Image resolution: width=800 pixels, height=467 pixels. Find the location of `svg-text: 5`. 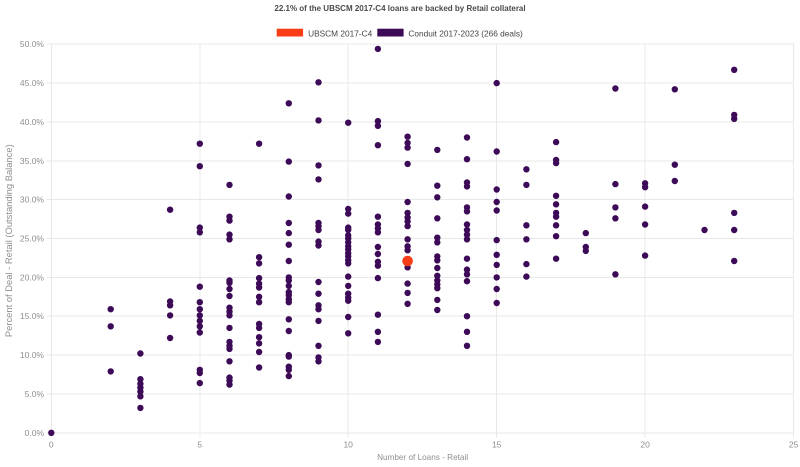

svg-text: 5 is located at coordinates (199, 445).